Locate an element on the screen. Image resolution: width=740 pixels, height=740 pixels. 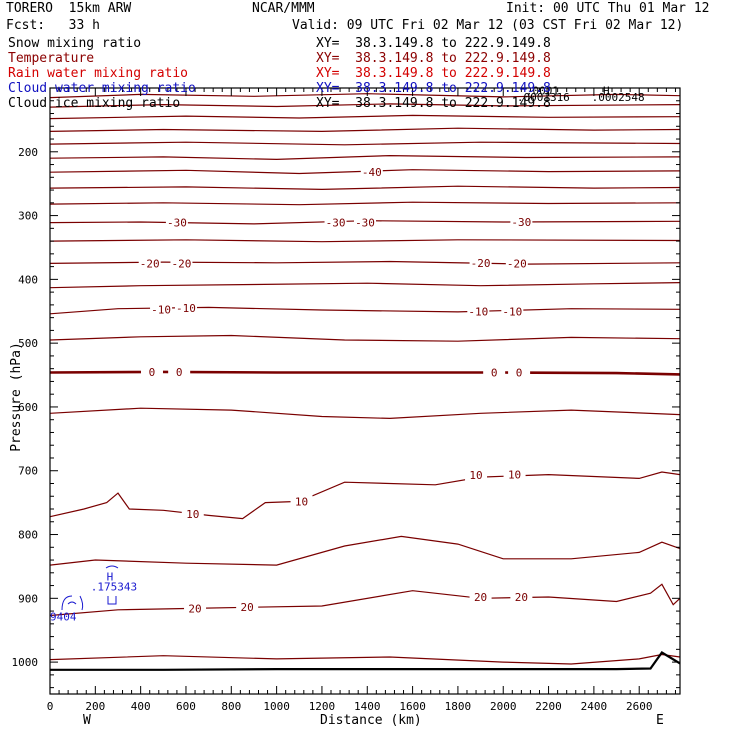
terrain-line is located at coordinates (365, 661).